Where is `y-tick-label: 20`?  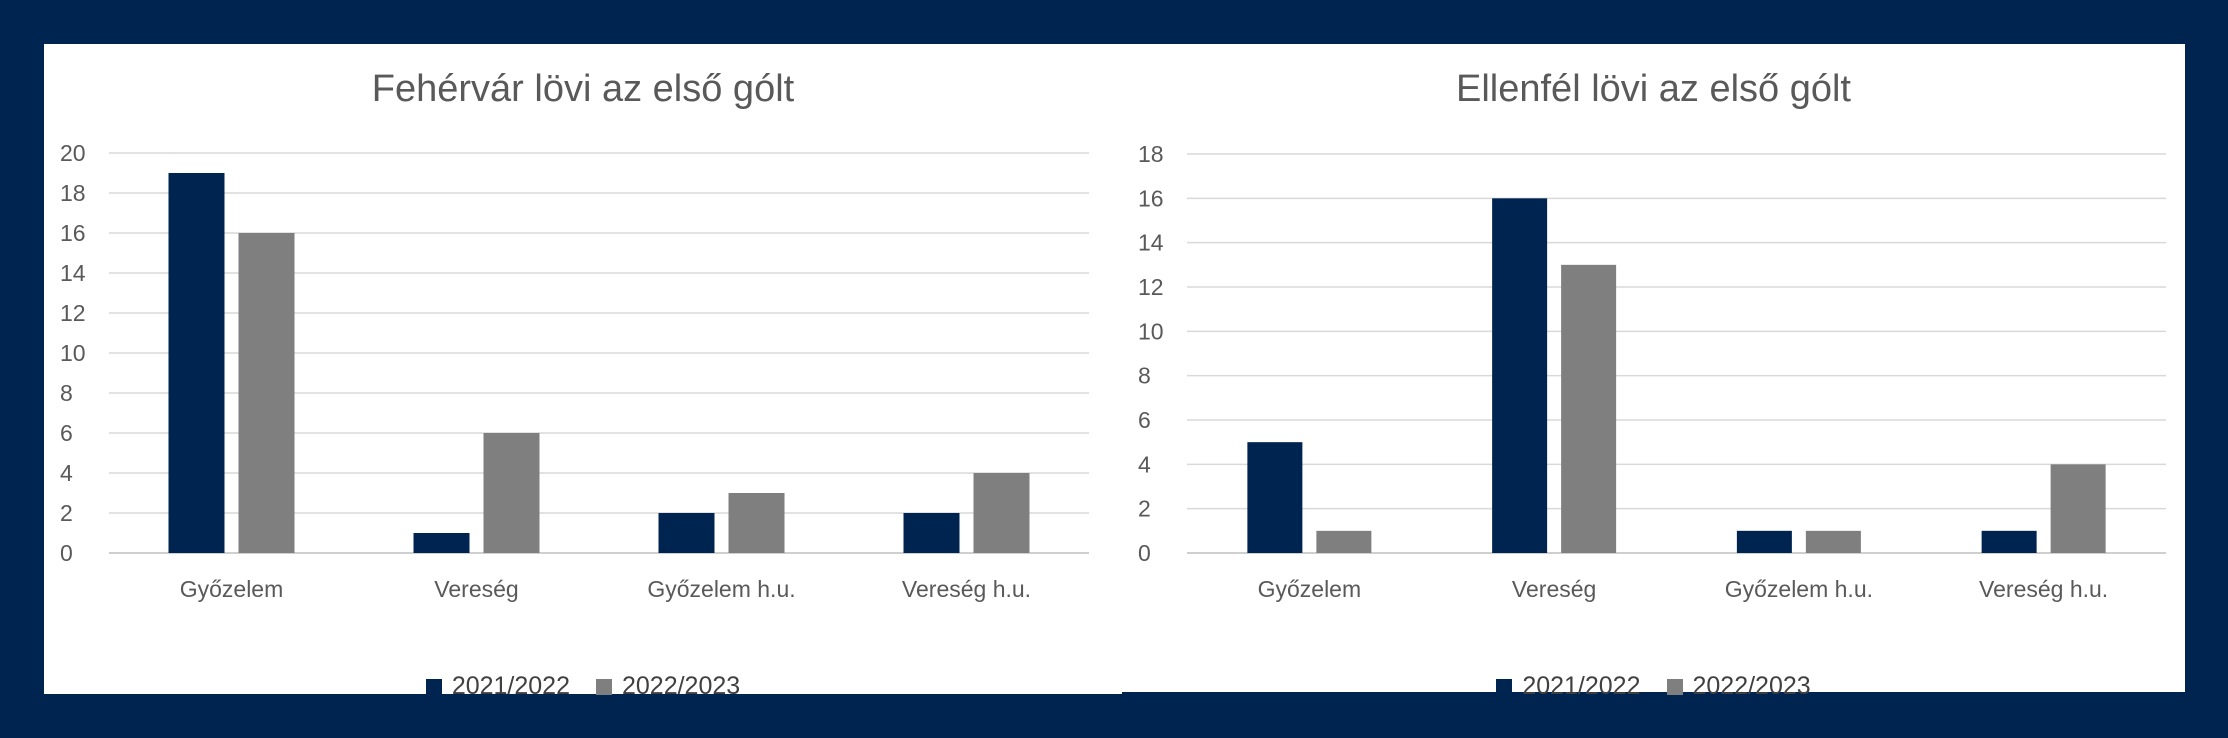 y-tick-label: 20 is located at coordinates (73, 153).